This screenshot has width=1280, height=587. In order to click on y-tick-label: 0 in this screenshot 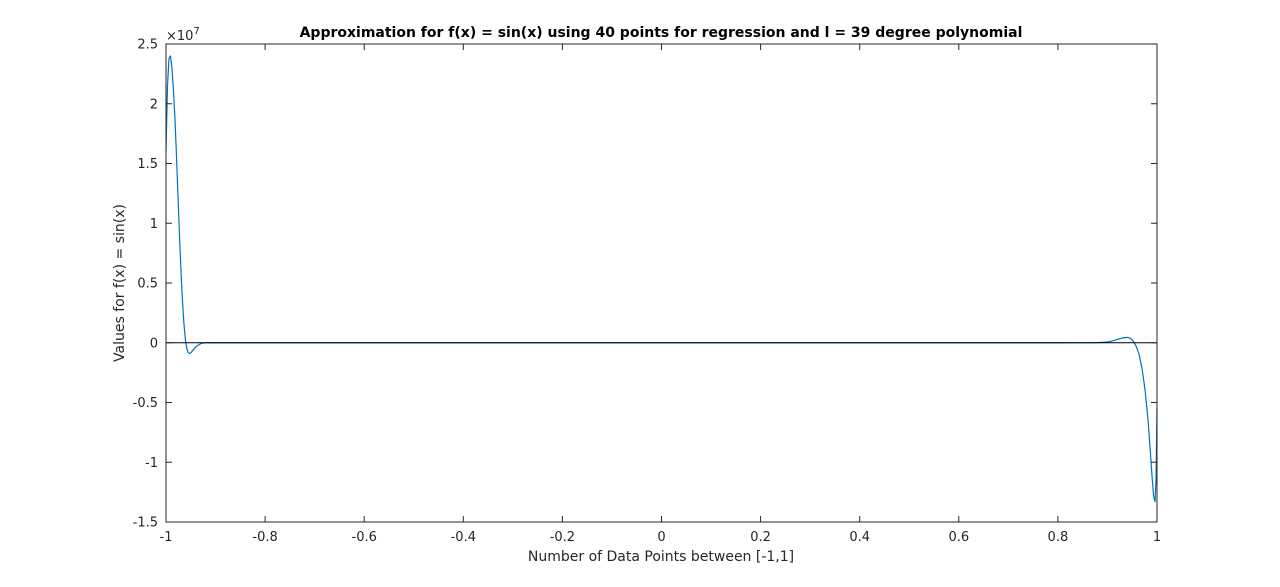, I will do `click(154, 343)`.